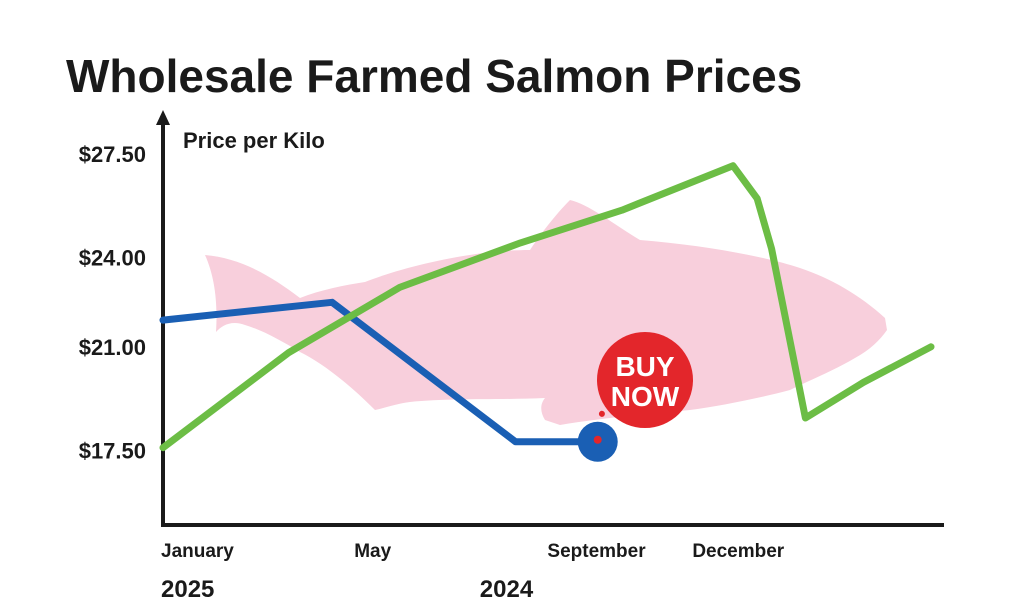 The width and height of the screenshot is (1024, 610). What do you see at coordinates (645, 396) in the screenshot?
I see `buy-now-line2: NOW` at bounding box center [645, 396].